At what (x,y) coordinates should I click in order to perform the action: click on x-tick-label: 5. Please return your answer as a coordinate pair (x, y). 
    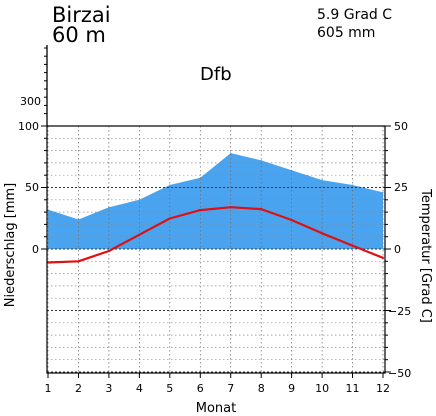
    Looking at the image, I should click on (169, 388).